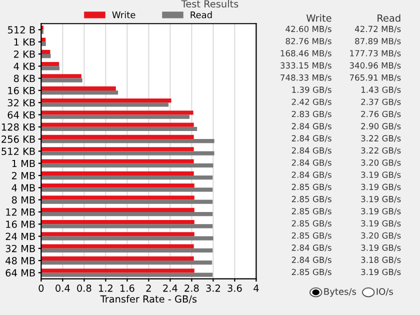  I want to click on x-tick-label: 2.4, so click(170, 288).